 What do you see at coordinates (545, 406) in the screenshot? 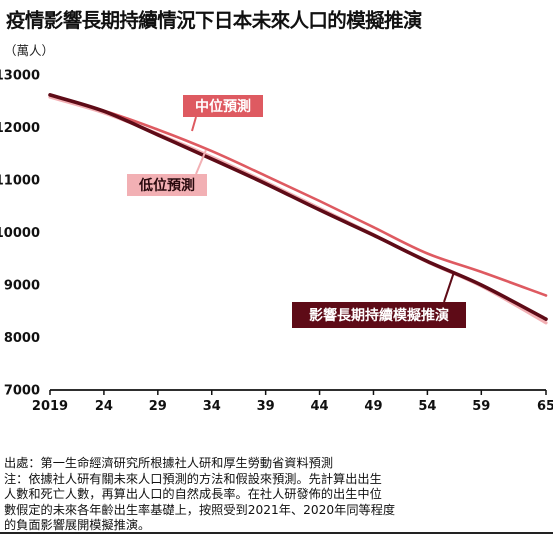
I see `x-tick-label: 65` at bounding box center [545, 406].